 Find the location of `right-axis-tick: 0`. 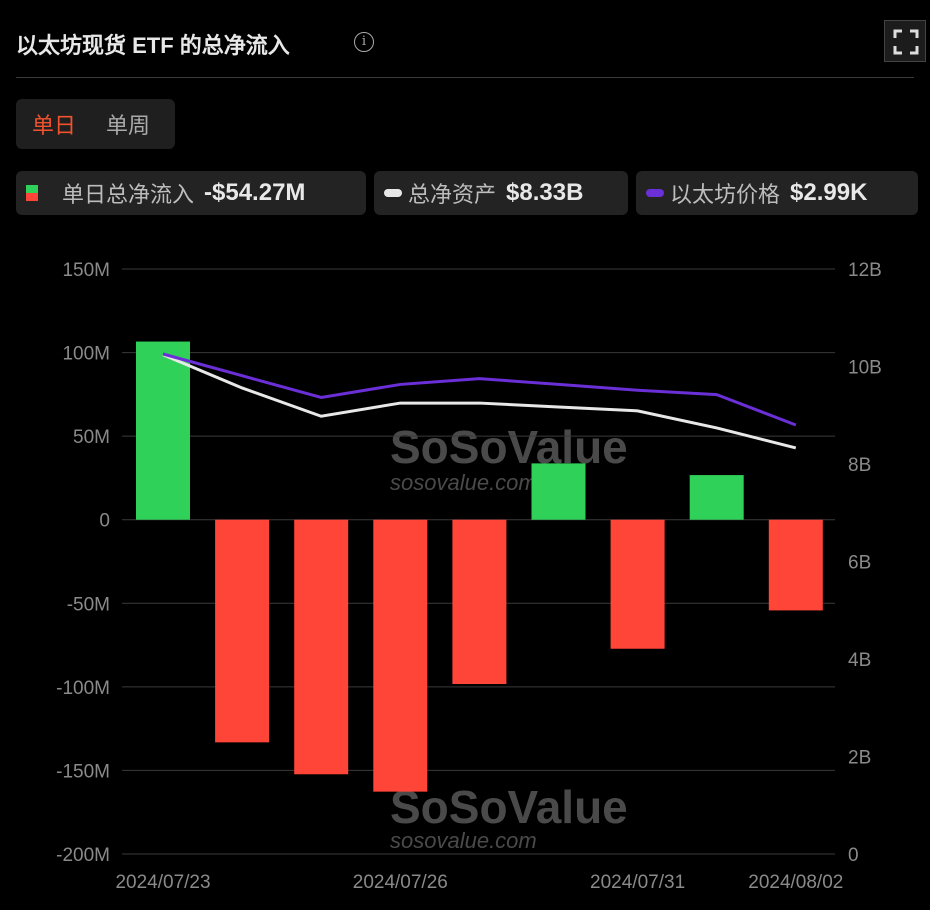

right-axis-tick: 0 is located at coordinates (853, 855).